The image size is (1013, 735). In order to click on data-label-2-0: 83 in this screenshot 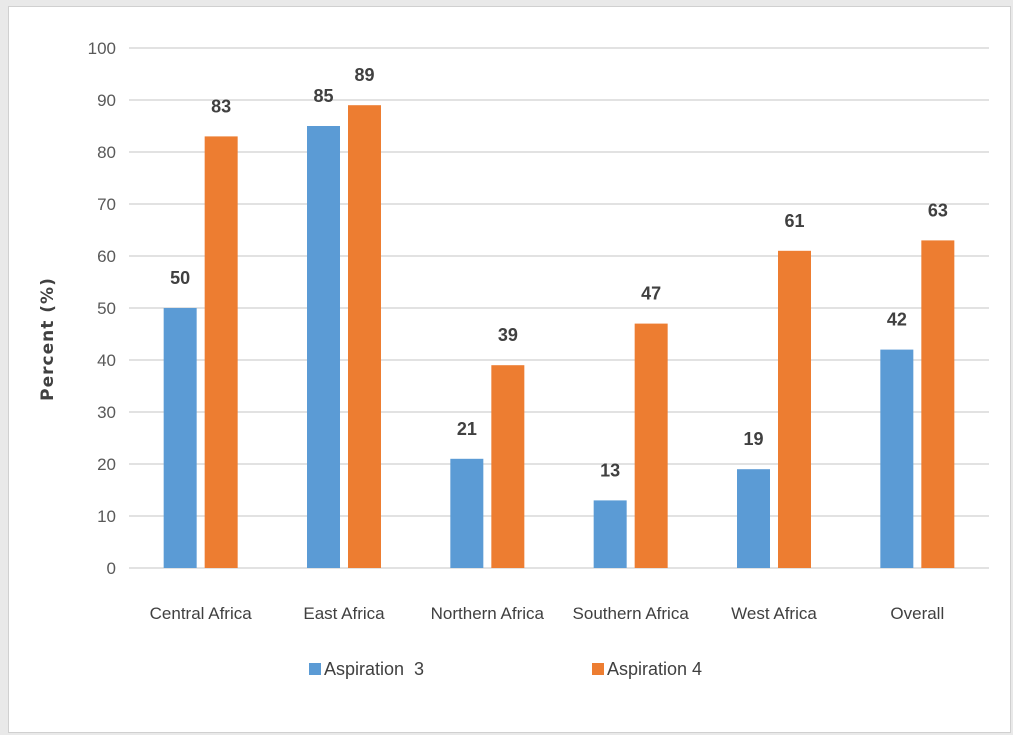, I will do `click(221, 106)`.